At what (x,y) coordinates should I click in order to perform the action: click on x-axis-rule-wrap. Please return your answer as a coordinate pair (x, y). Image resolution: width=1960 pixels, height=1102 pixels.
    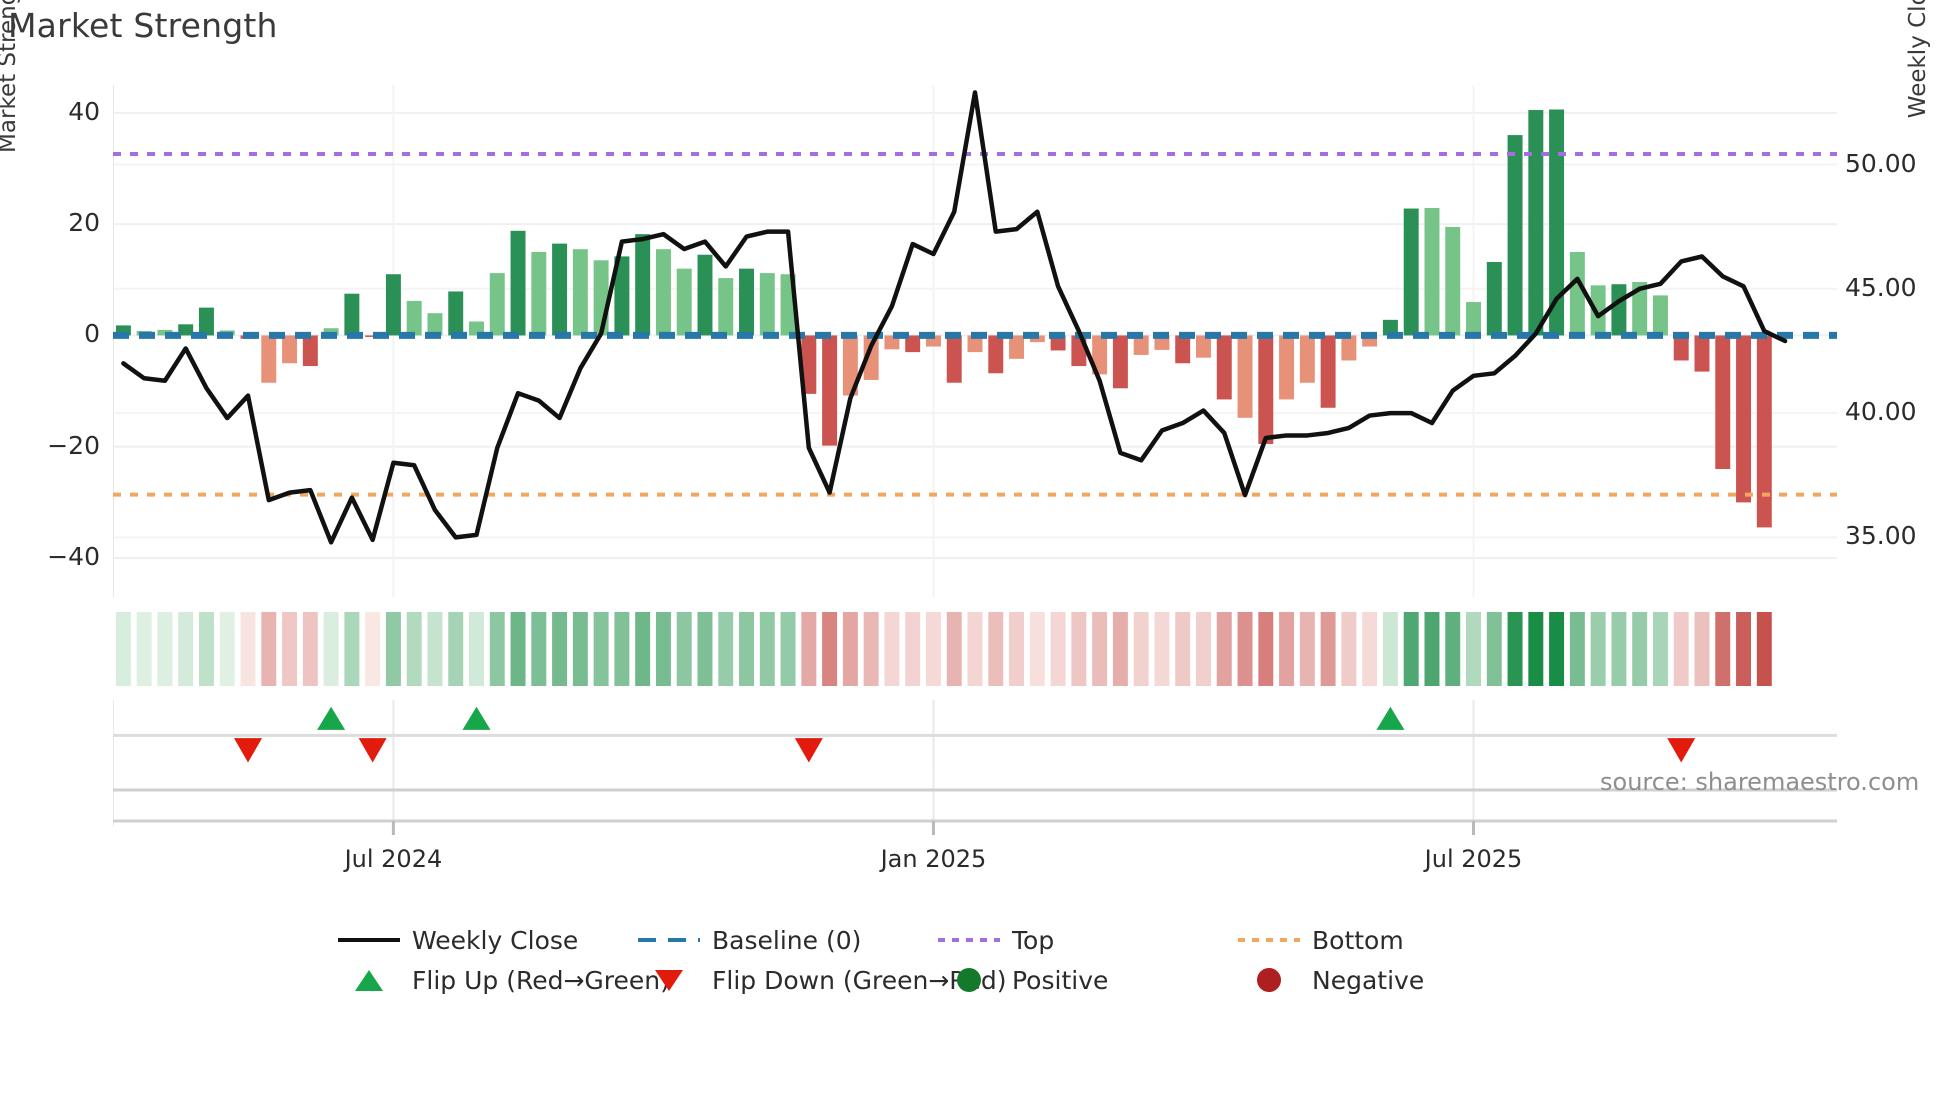
    Looking at the image, I should click on (975, 848).